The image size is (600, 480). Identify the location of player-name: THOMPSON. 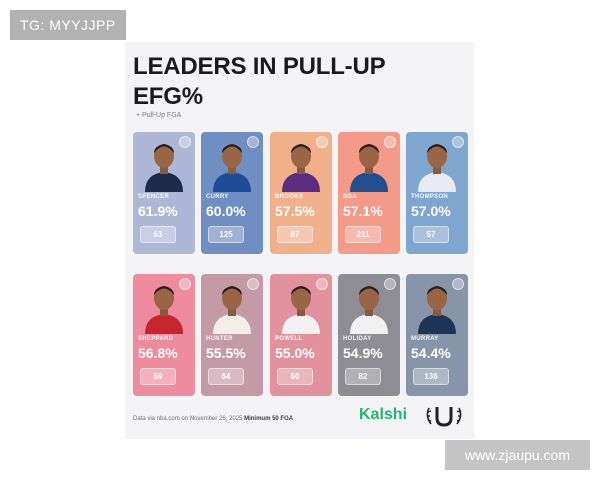
(430, 197).